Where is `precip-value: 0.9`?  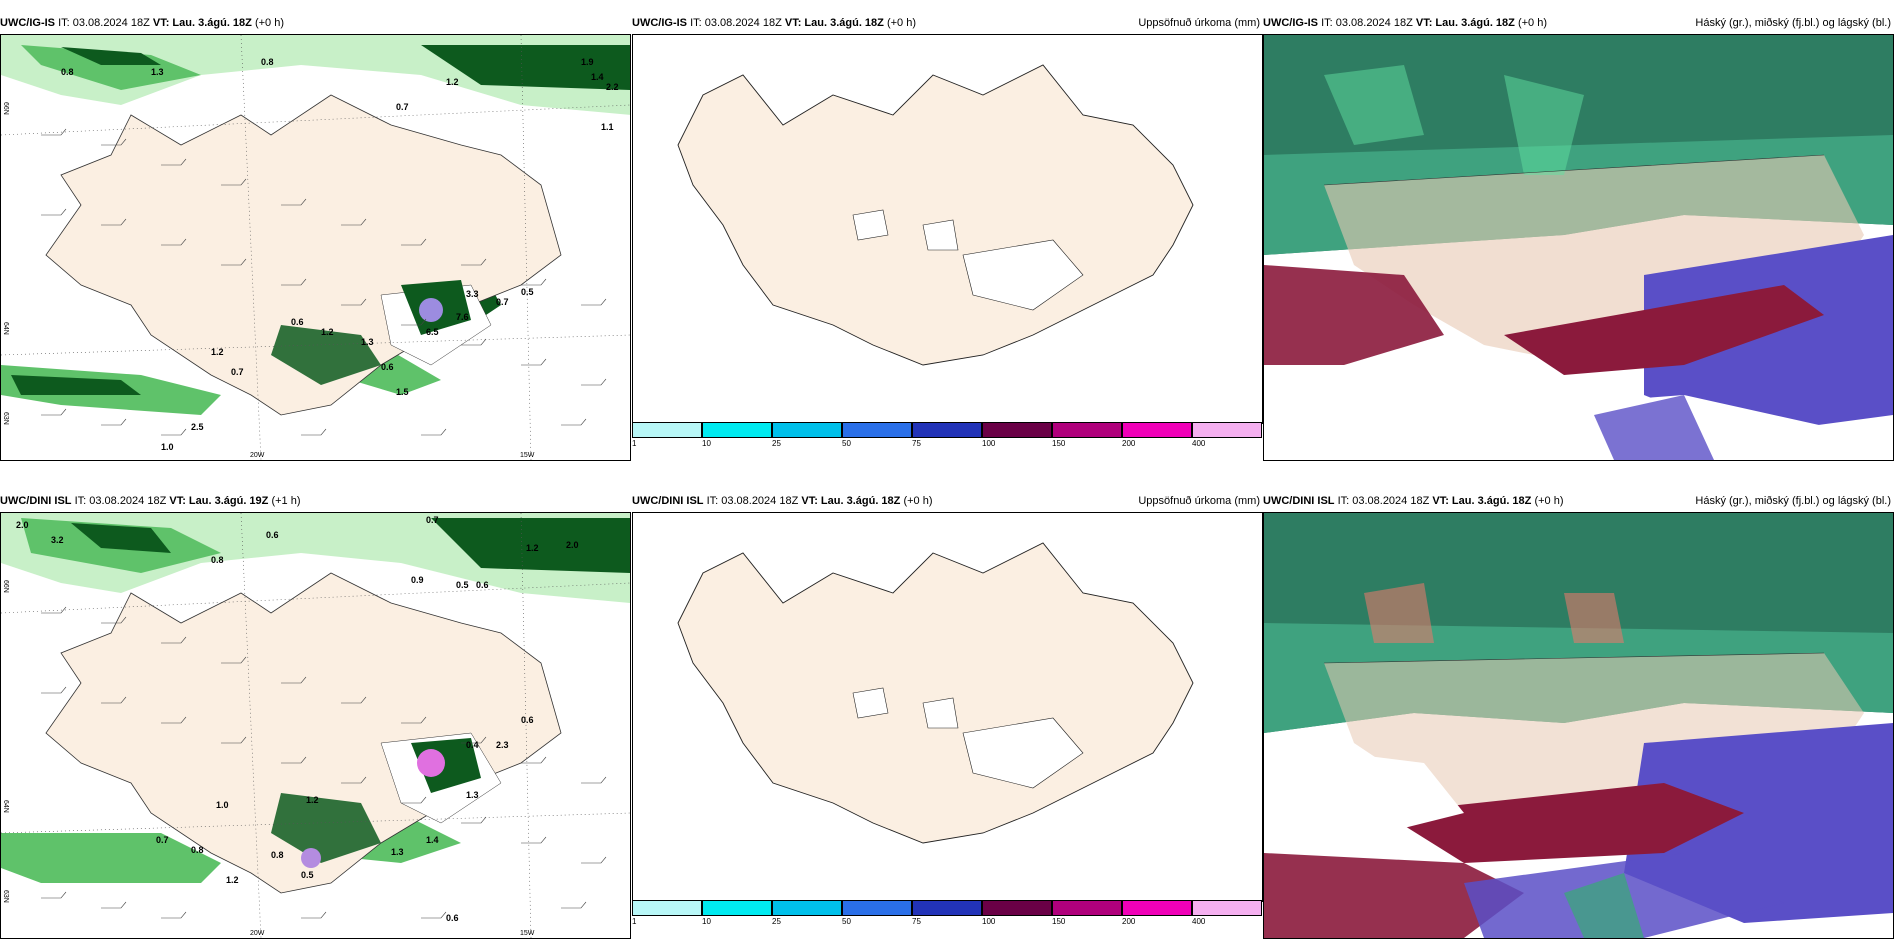
precip-value: 0.9 is located at coordinates (417, 580).